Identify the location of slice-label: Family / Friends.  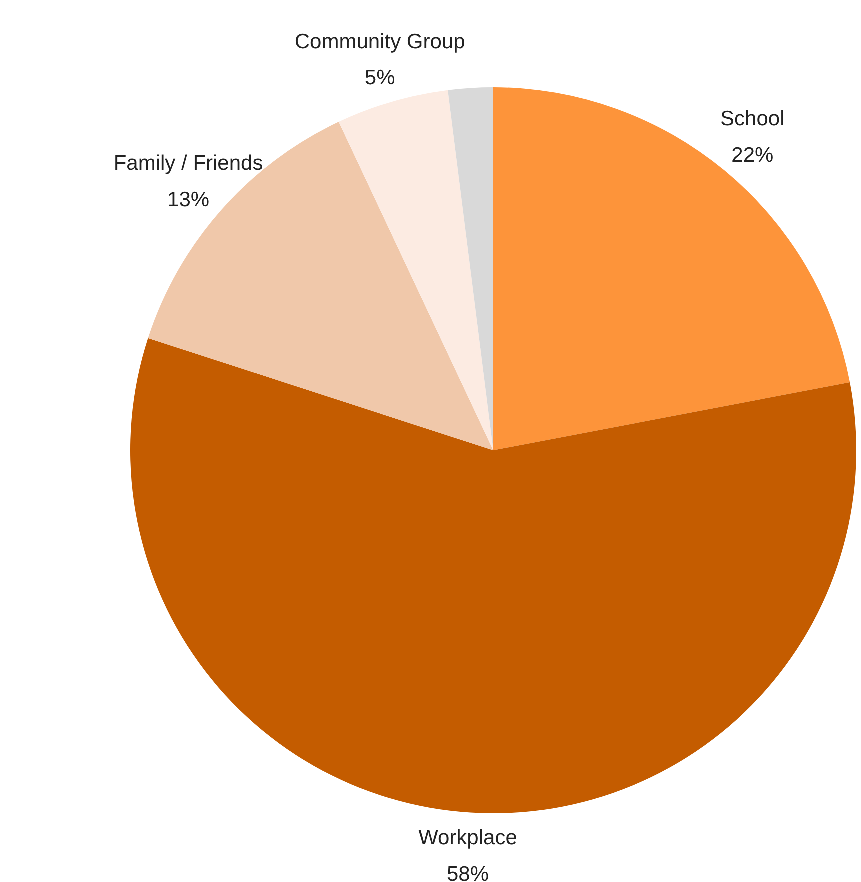
(189, 163).